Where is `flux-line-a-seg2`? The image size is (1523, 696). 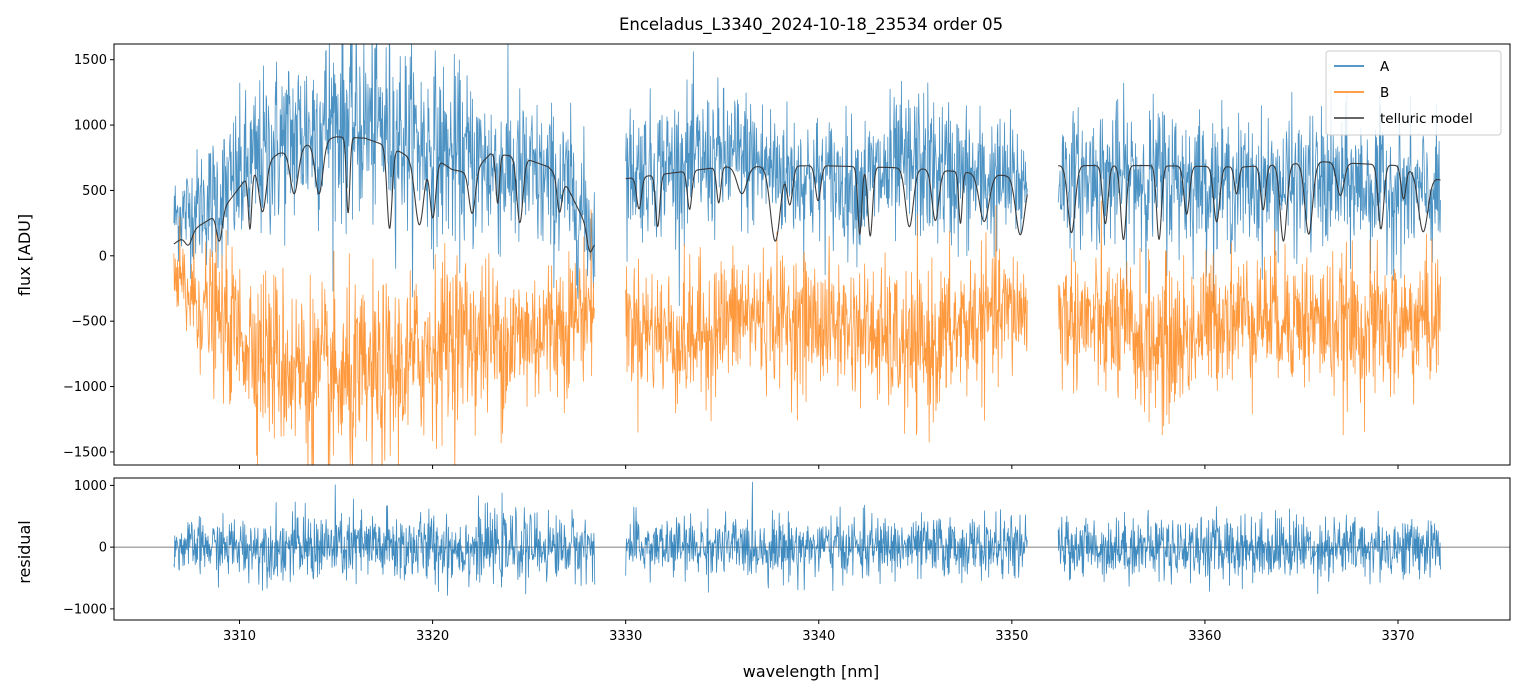 flux-line-a-seg2 is located at coordinates (1249, 194).